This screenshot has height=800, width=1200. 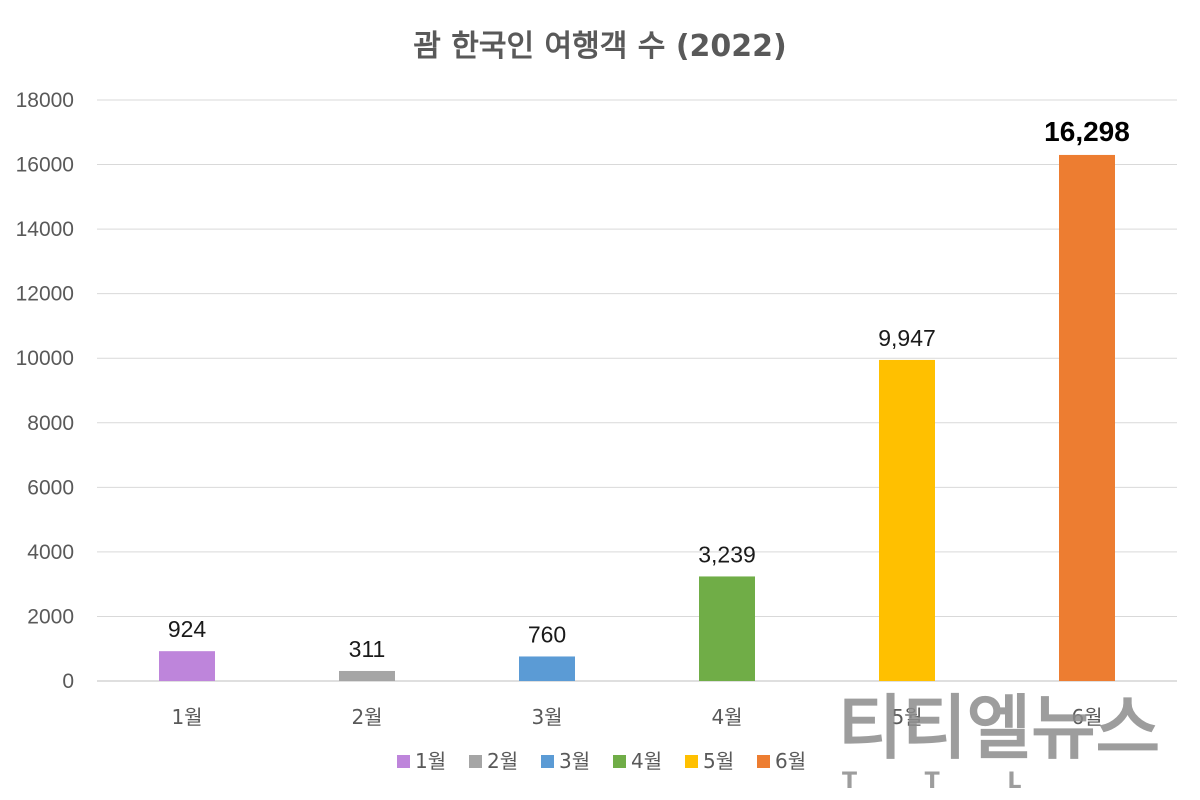 What do you see at coordinates (45, 358) in the screenshot?
I see `y-tick-label: 10000` at bounding box center [45, 358].